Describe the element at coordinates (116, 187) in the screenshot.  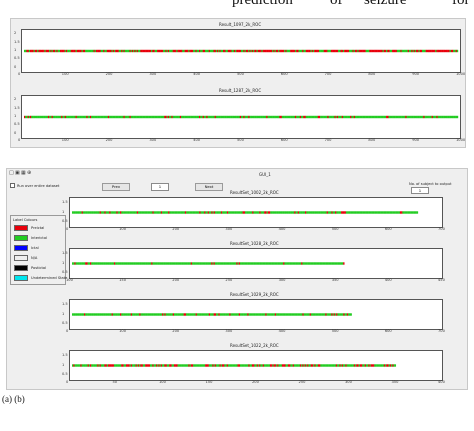
I see `prev-button: Prev` at that location.